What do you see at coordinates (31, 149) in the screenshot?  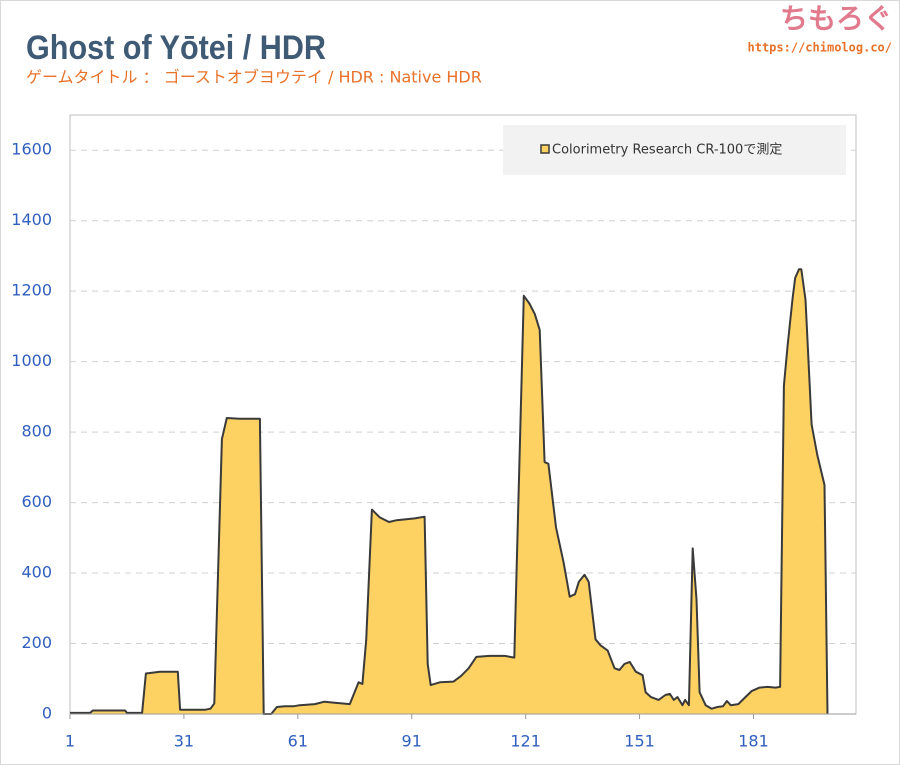 I see `y-tick-label: 1600` at bounding box center [31, 149].